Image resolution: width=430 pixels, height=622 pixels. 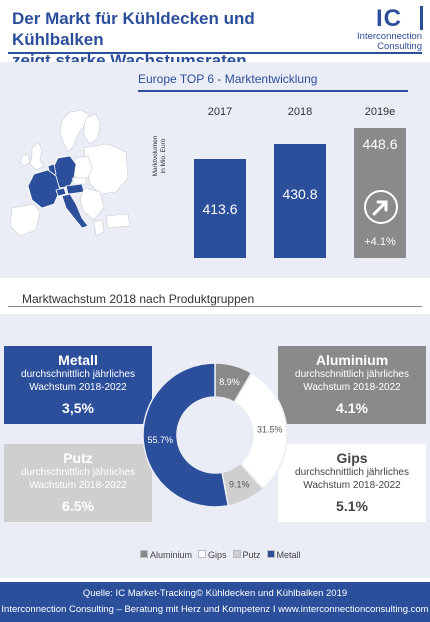 What do you see at coordinates (352, 472) in the screenshot?
I see `gips-sub1: durchschnittlich jährliches` at bounding box center [352, 472].